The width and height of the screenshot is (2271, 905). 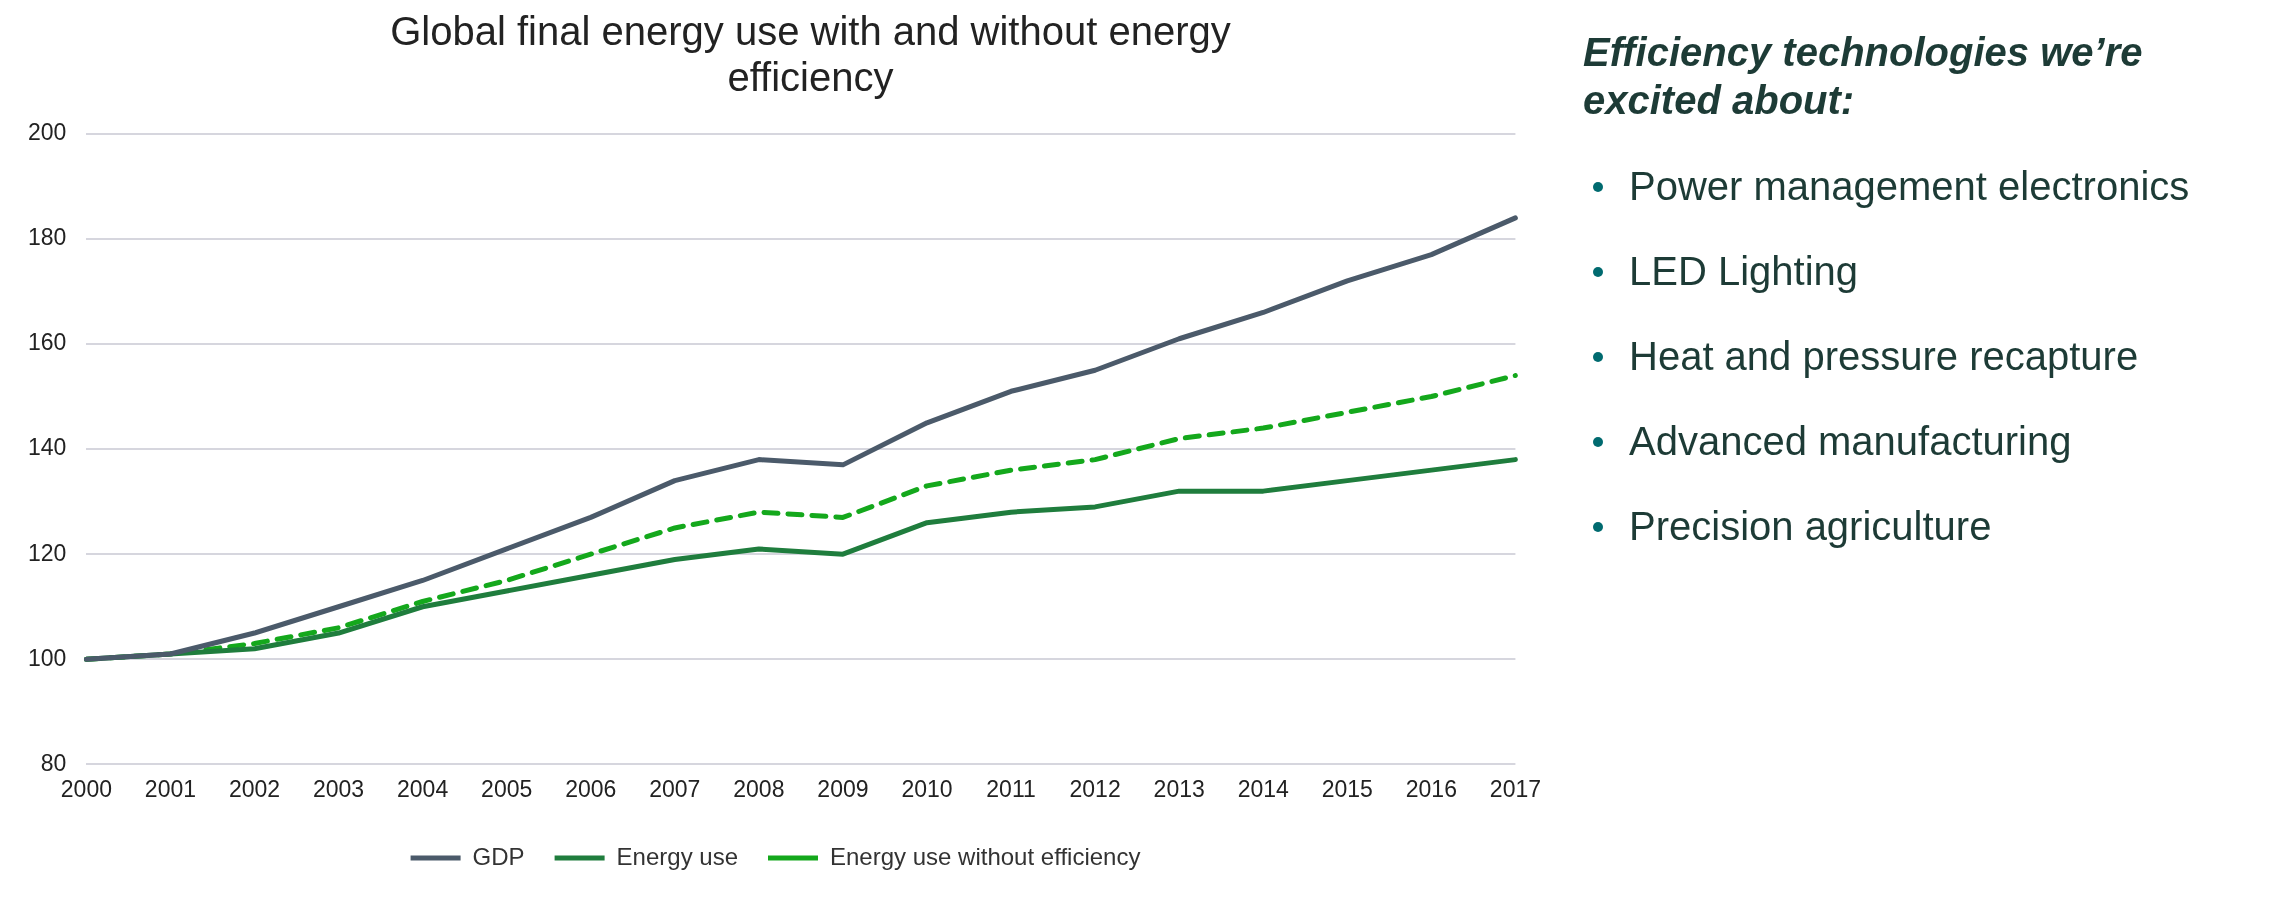 I want to click on x-tick-label: 2016, so click(x=1431, y=788).